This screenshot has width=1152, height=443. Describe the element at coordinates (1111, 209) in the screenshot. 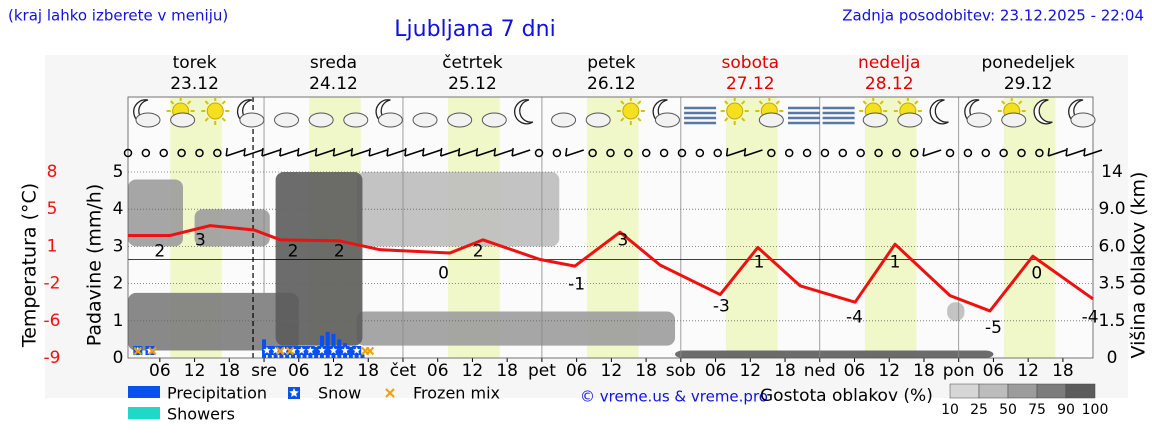

I see `y2-tick-label: 9.0` at that location.